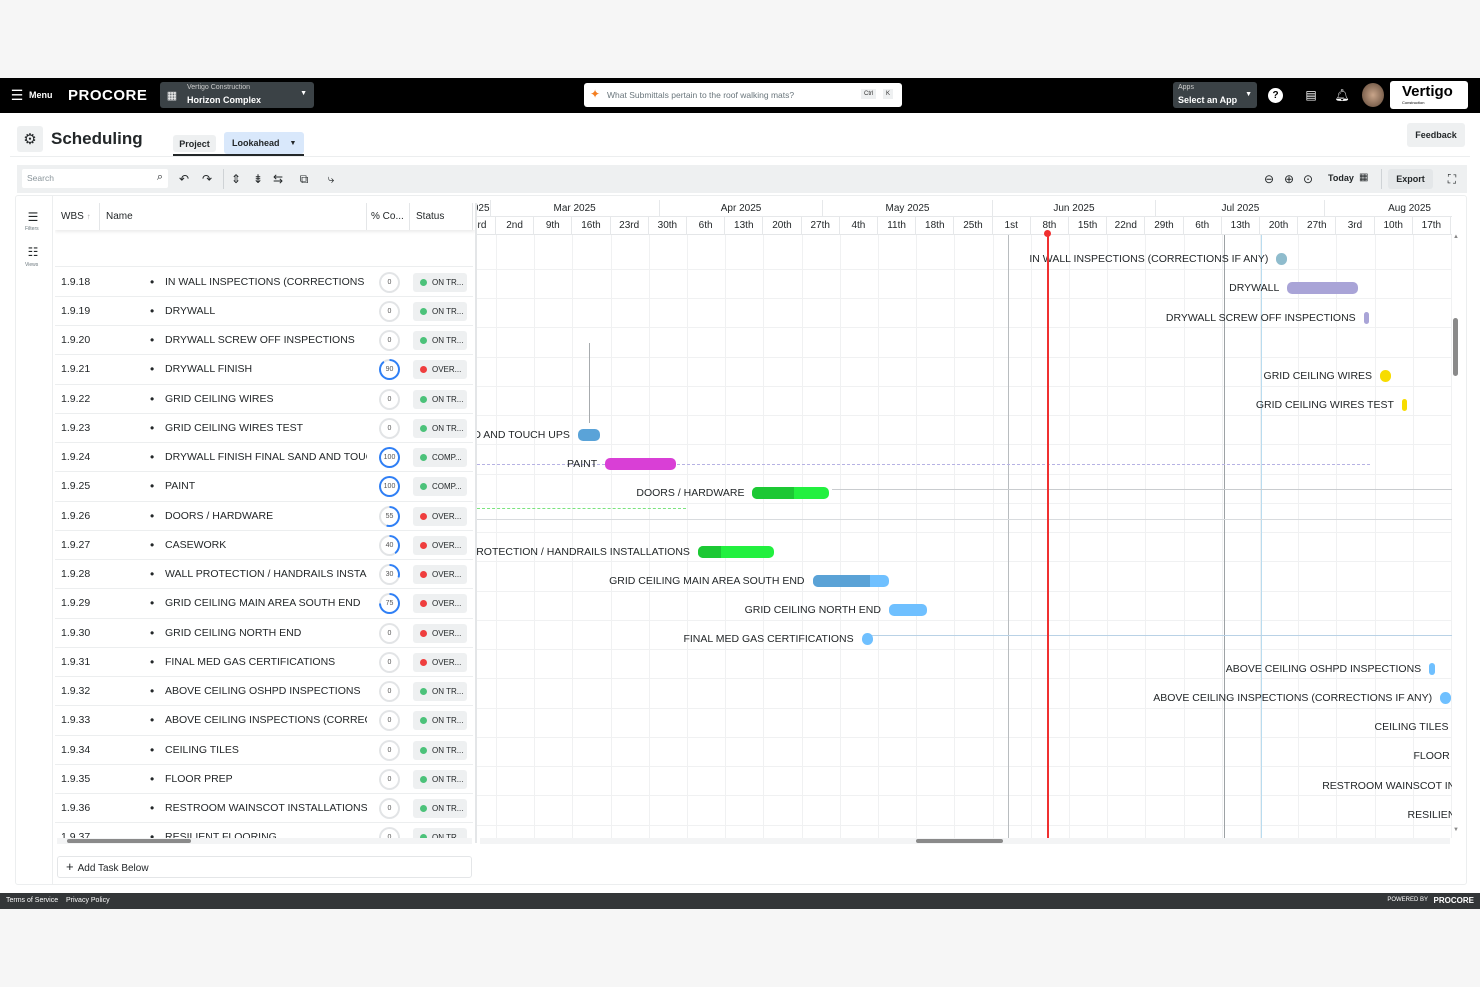  What do you see at coordinates (207, 179) in the screenshot?
I see `redo-icon: ↷` at bounding box center [207, 179].